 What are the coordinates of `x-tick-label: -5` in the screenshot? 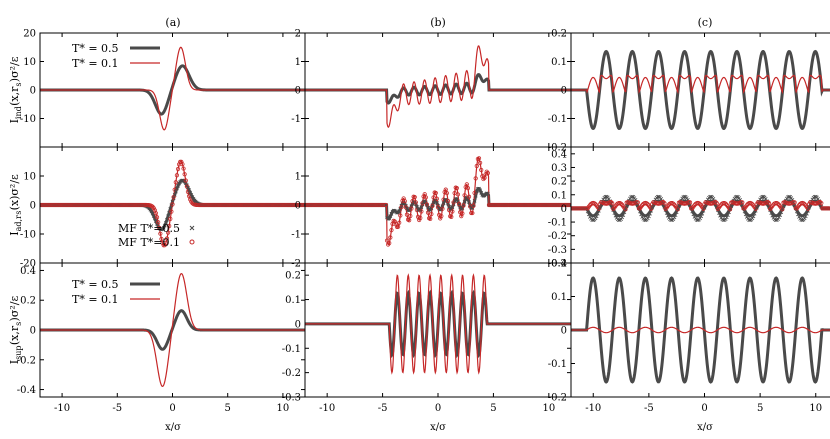 It's located at (383, 408).